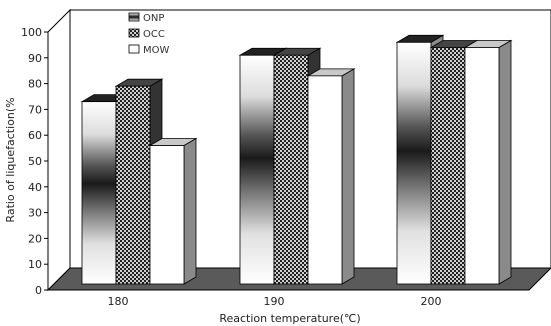 The height and width of the screenshot is (326, 551). Describe the element at coordinates (134, 17) in the screenshot. I see `legend-swatch-onp` at that location.